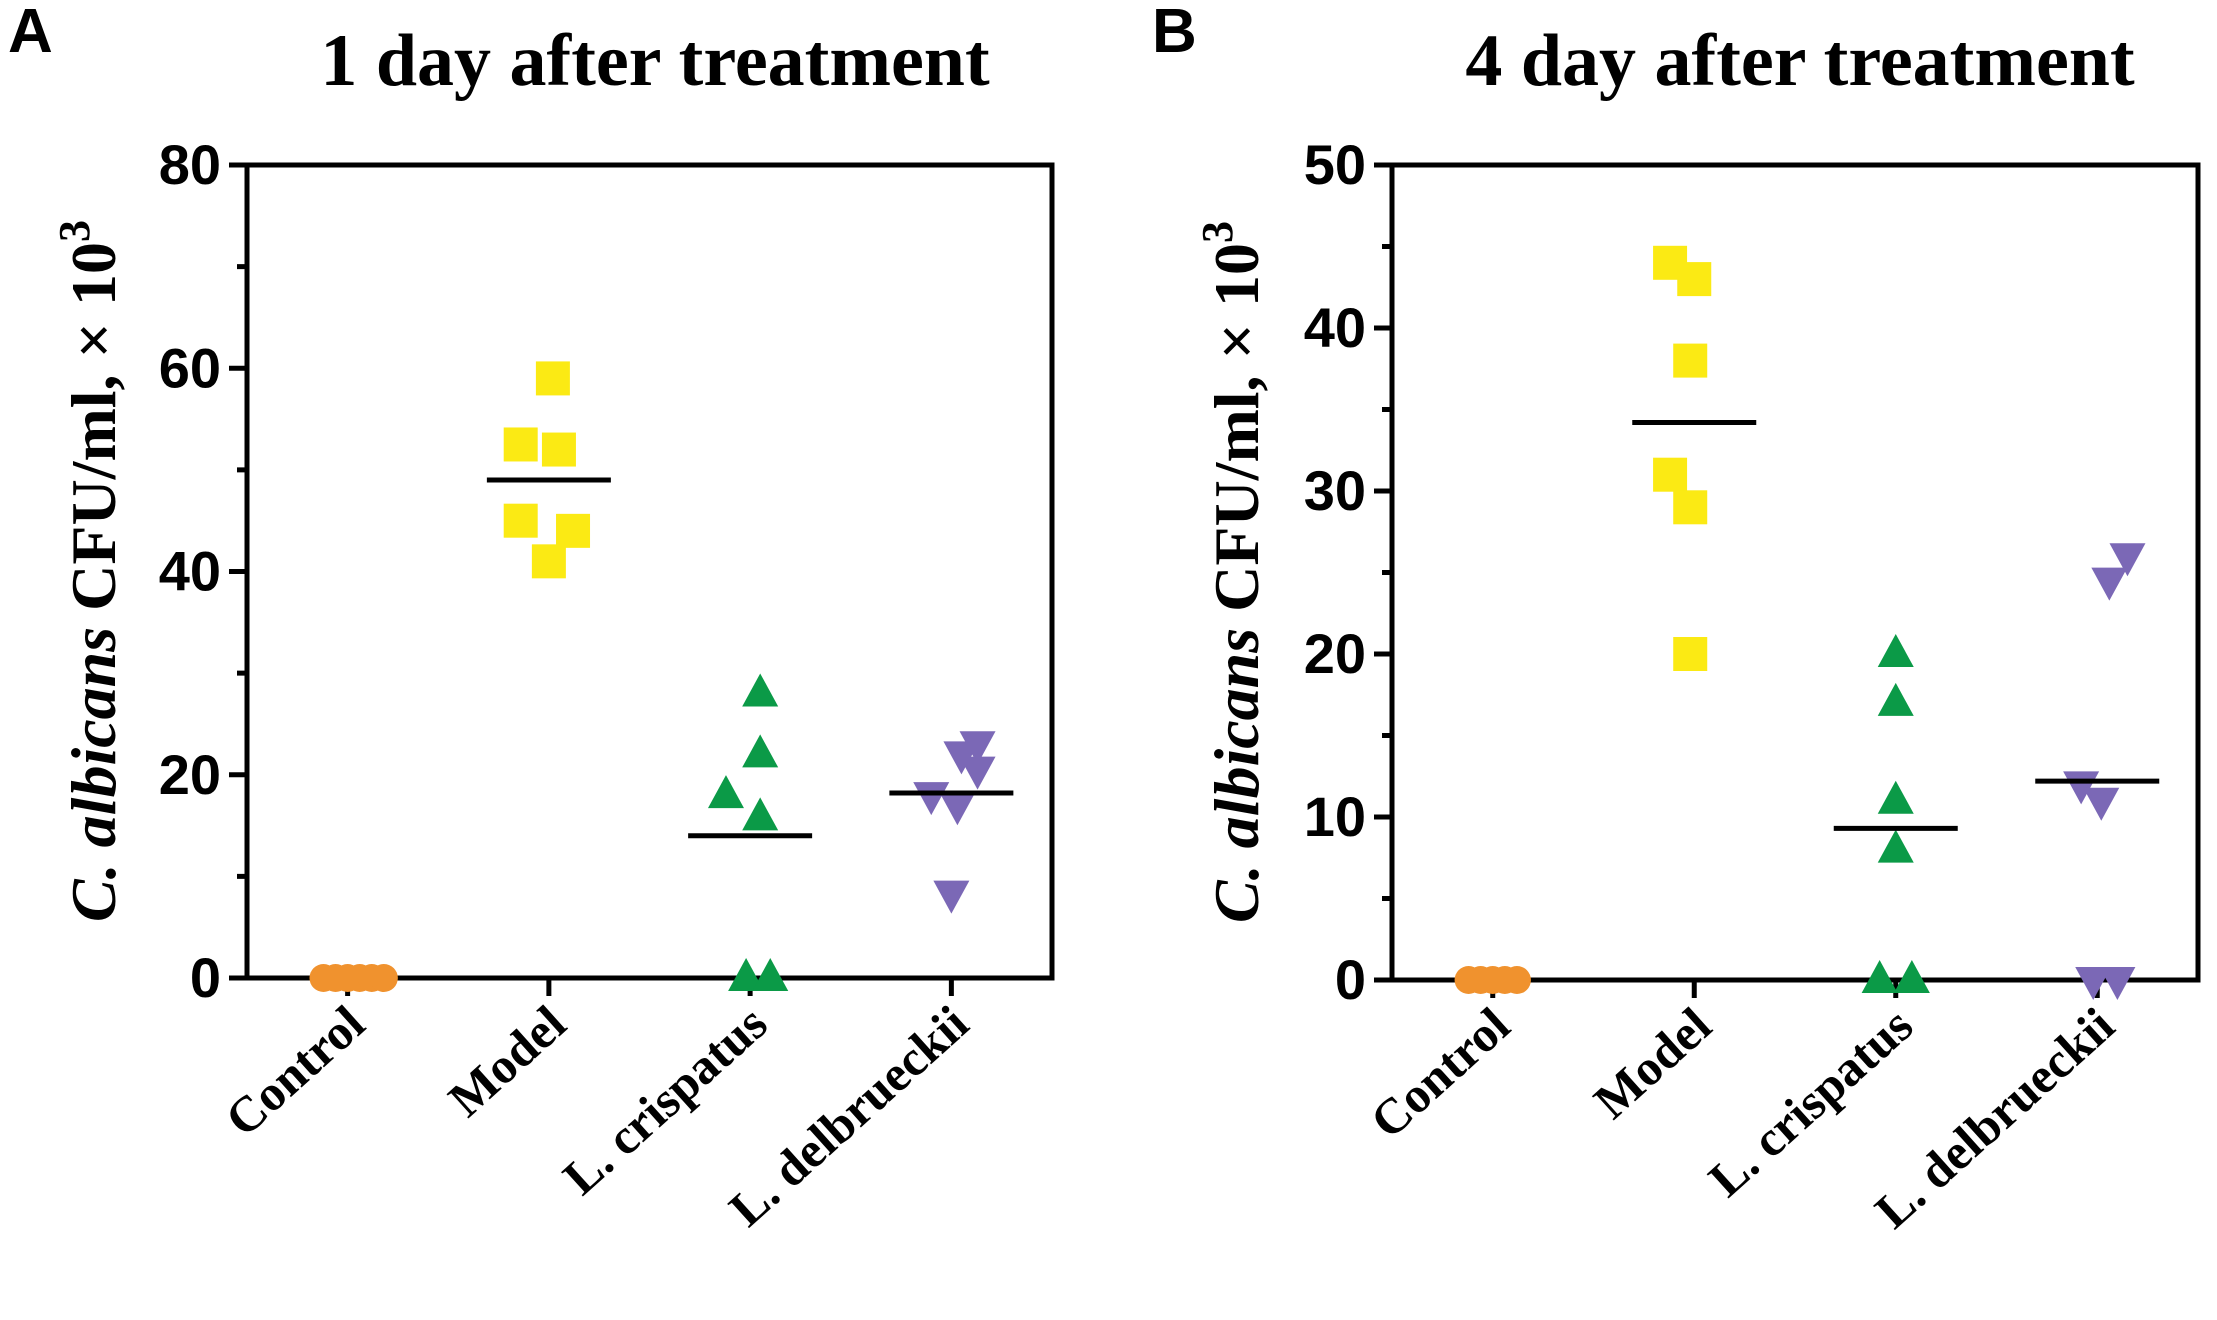 The image size is (2217, 1320). I want to click on y-tick-label: 50, so click(1335, 164).